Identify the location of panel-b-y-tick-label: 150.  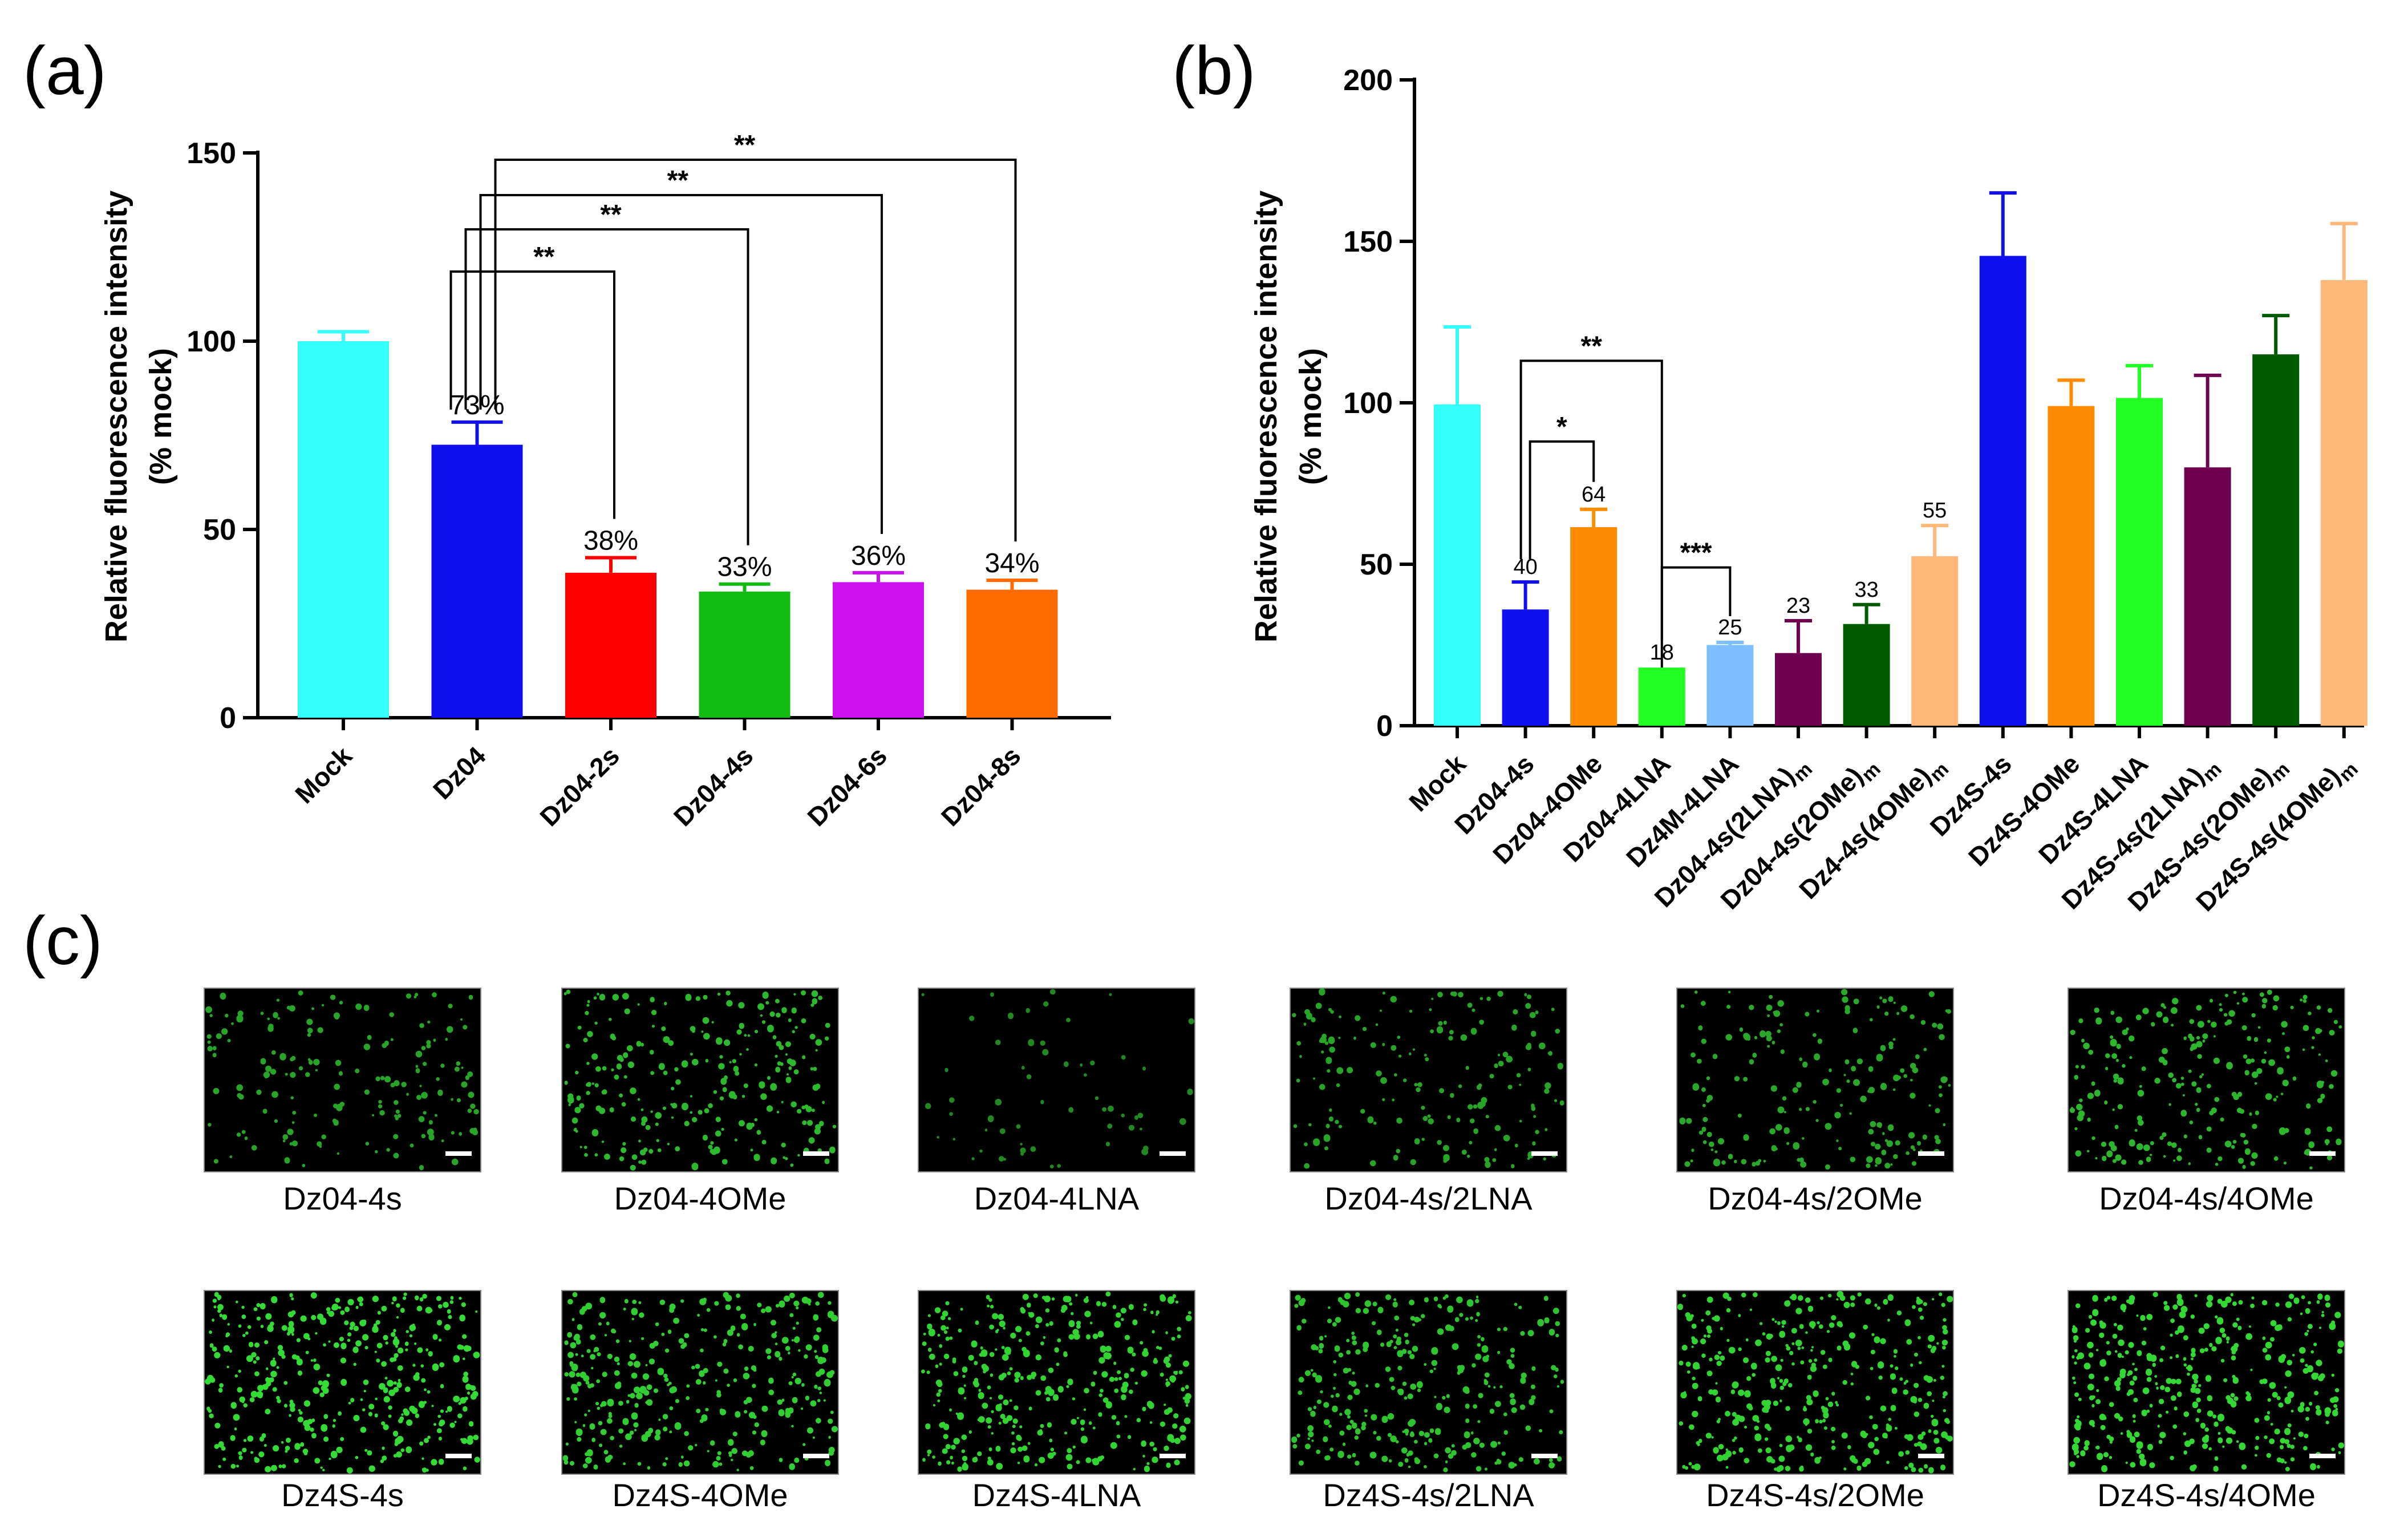
(1368, 241).